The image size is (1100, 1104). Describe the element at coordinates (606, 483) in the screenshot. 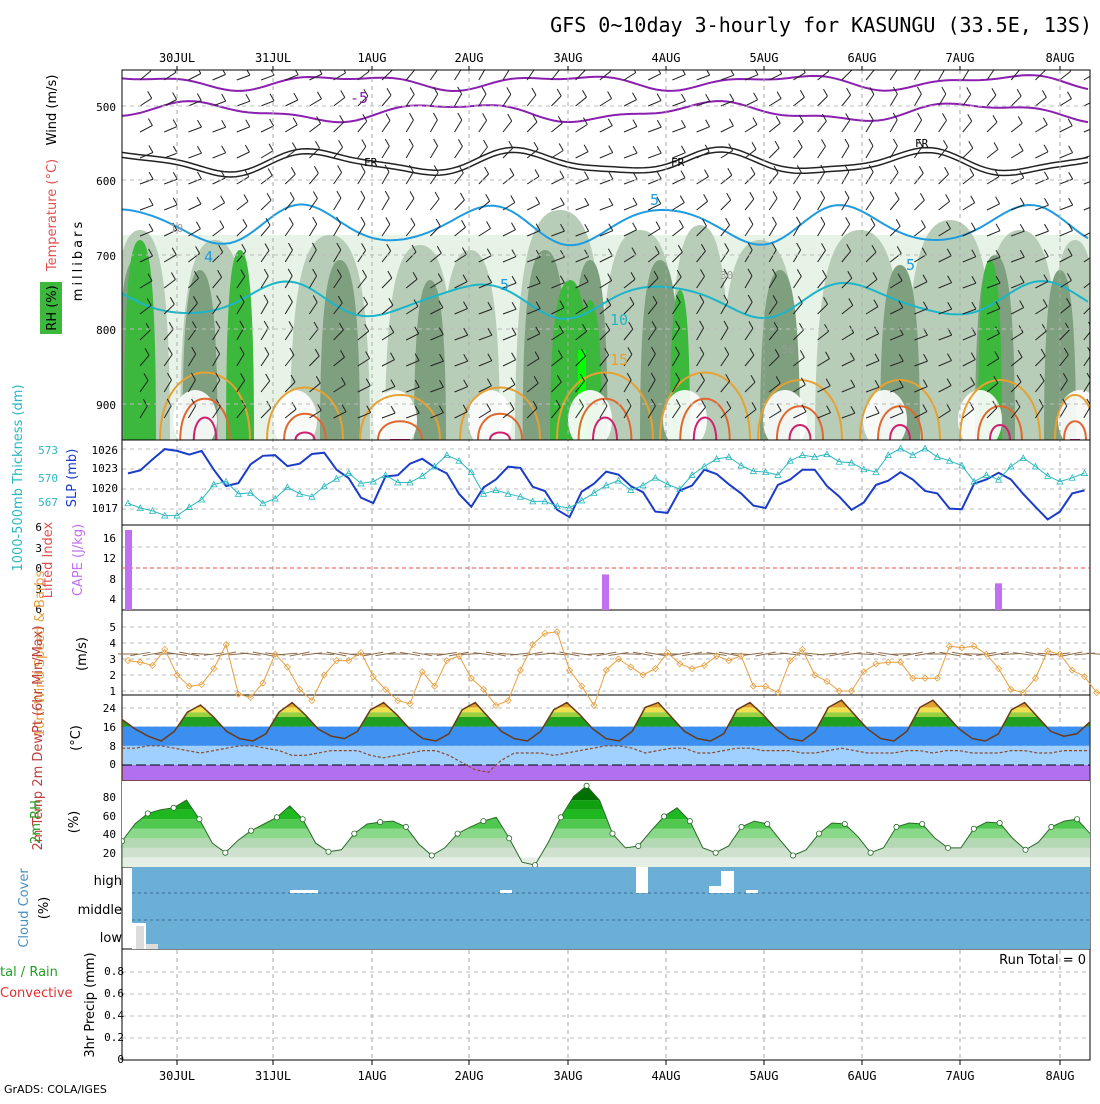

I see `pressure-panel` at that location.